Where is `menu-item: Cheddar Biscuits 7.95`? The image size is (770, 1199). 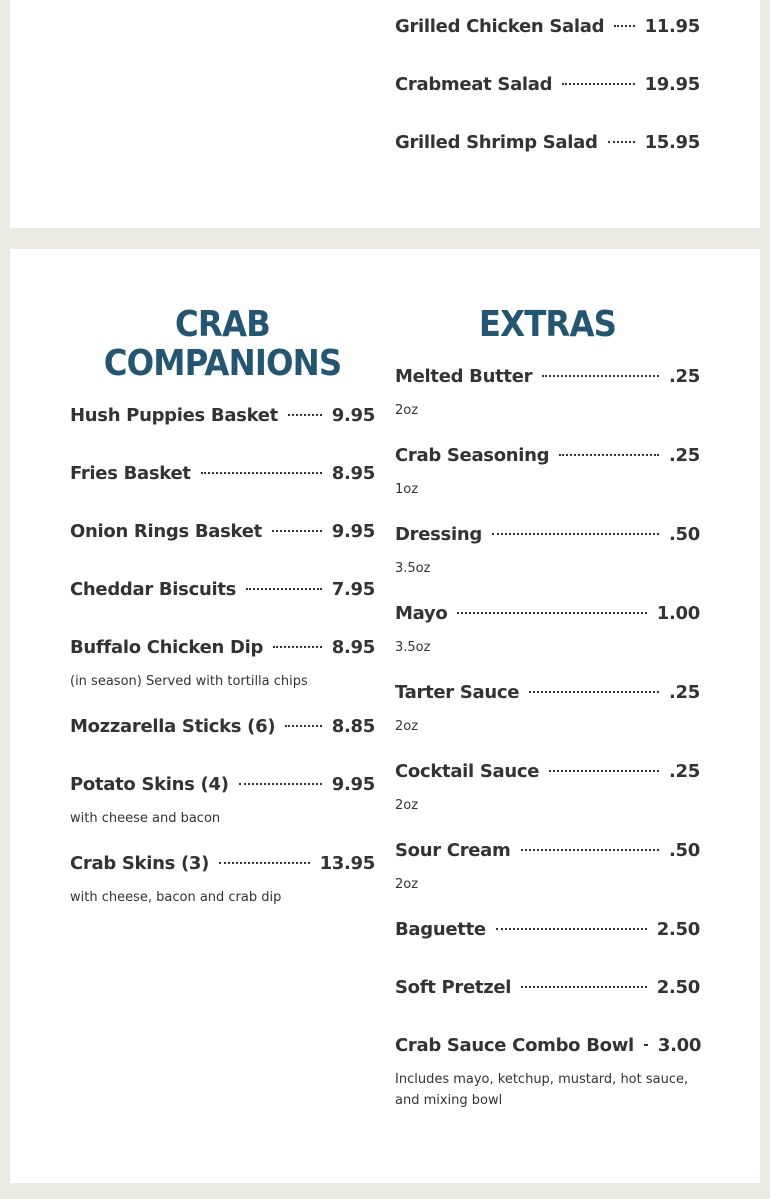 menu-item: Cheddar Biscuits 7.95 is located at coordinates (222, 589).